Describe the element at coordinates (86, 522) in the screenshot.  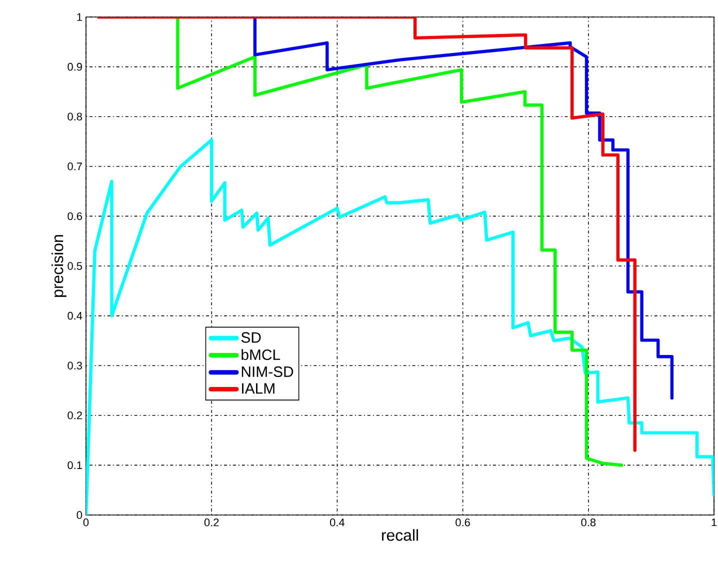
I see `x-tick-label: 0` at that location.